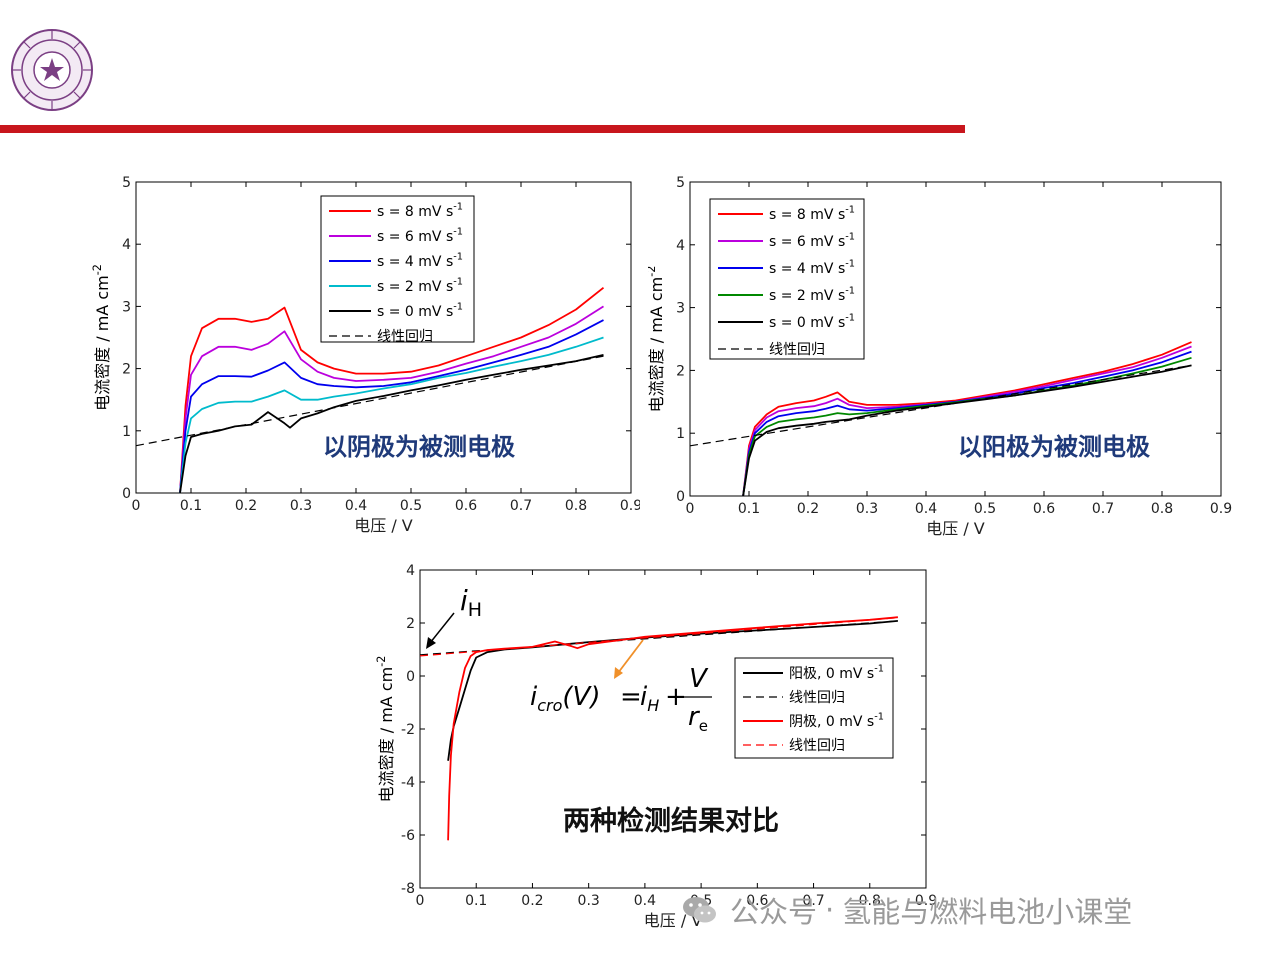  I want to click on y-tick-label: 3, so click(126, 307).